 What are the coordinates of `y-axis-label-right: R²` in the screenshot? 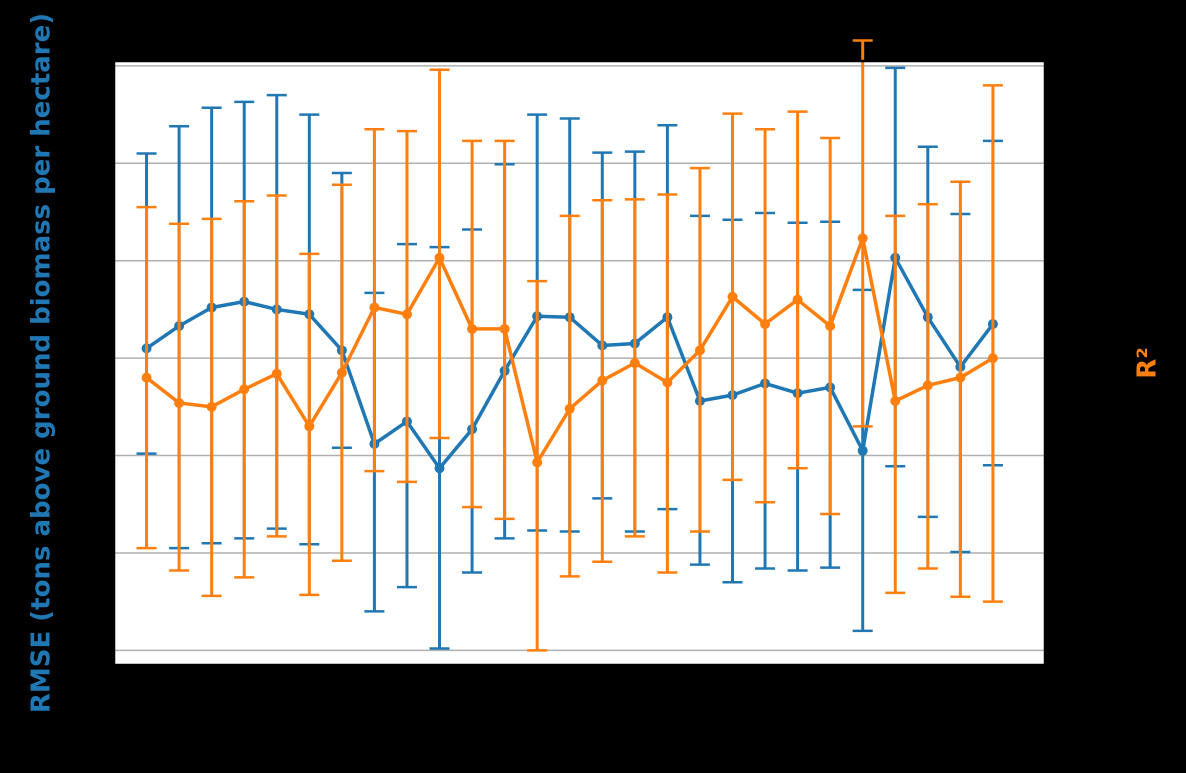 It's located at (1148, 362).